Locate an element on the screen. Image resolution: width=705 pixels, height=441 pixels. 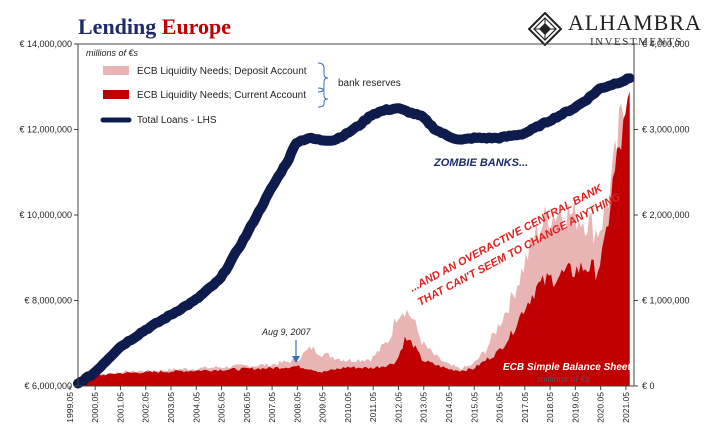
x-tick-label: 1999.05 is located at coordinates (70, 407).